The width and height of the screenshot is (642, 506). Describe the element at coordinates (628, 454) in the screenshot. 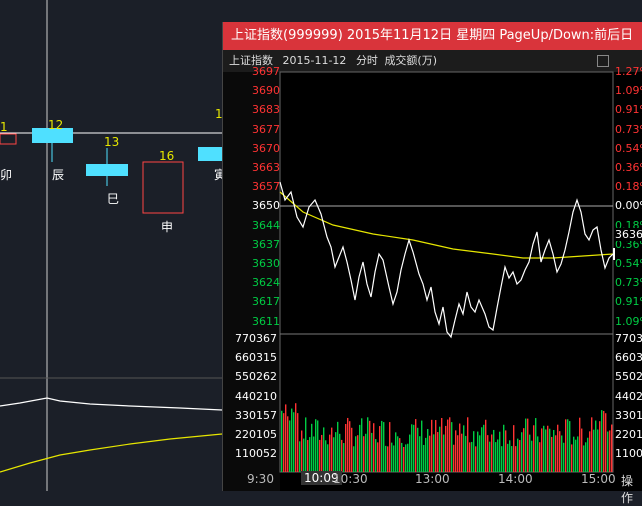

I see `volume-tick-right-6: 110052` at that location.